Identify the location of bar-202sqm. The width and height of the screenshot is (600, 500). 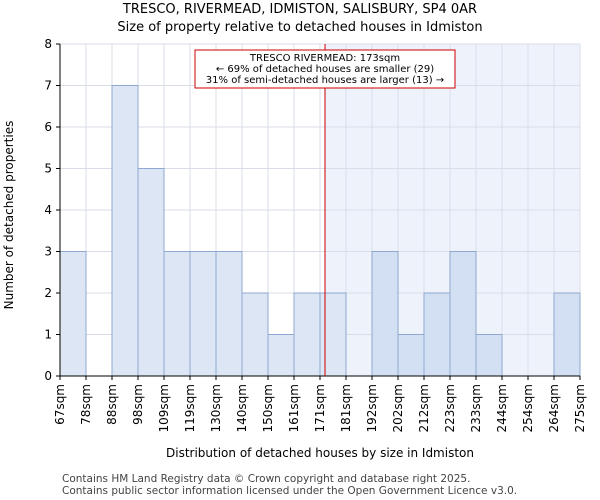
(411, 355).